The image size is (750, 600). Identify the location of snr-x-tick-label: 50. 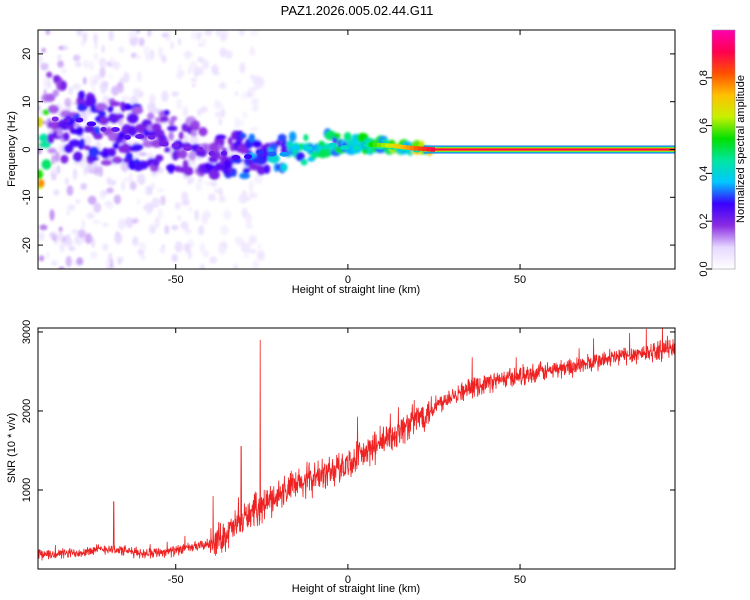
(520, 580).